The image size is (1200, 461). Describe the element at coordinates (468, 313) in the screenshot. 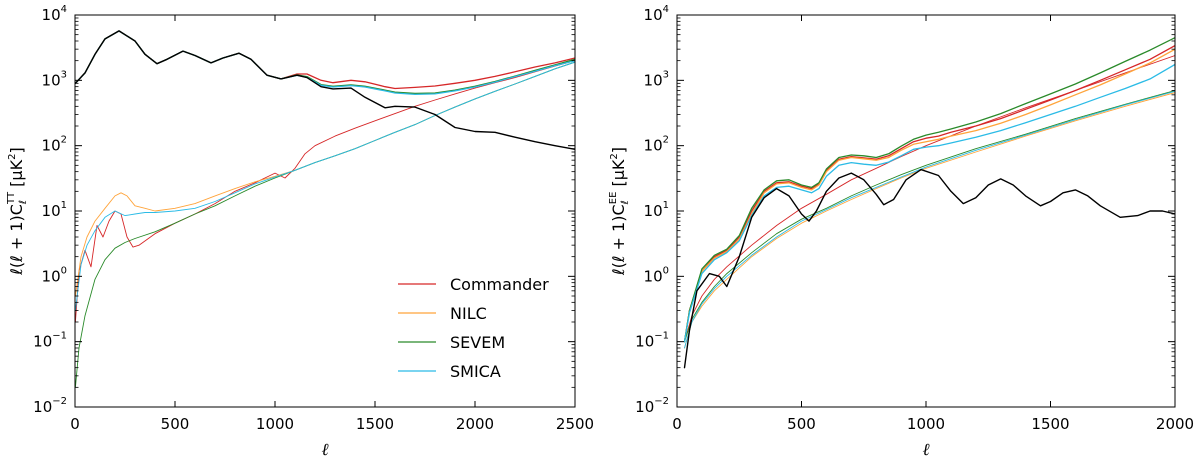

I see `legend-label-nilc: NILC` at that location.